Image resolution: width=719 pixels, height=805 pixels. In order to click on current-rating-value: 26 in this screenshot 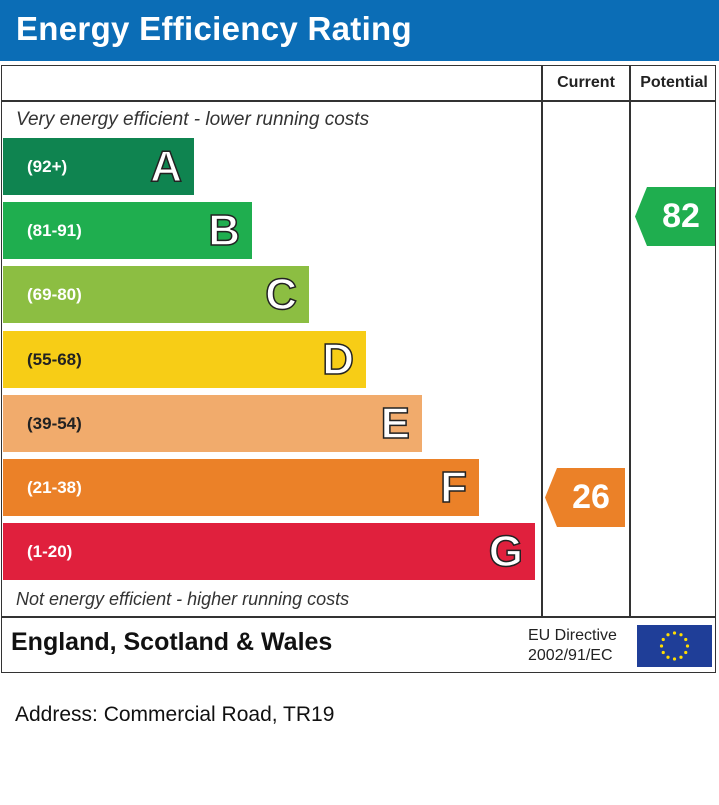, I will do `click(591, 497)`.